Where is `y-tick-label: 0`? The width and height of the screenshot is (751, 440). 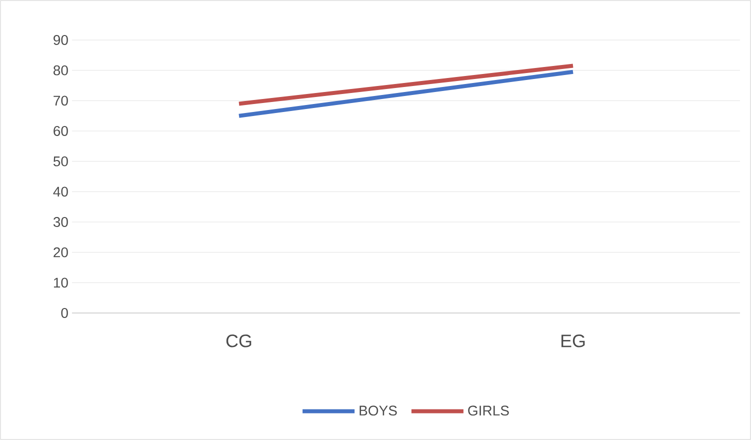
y-tick-label: 0 is located at coordinates (64, 313).